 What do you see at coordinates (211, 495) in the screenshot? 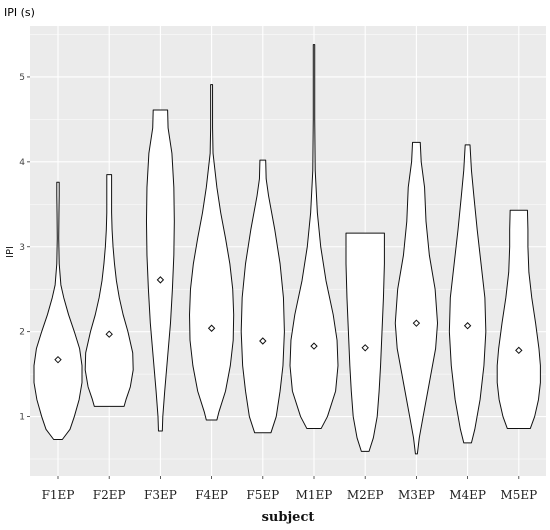
I see `x-tick-label: F4EP` at bounding box center [211, 495].